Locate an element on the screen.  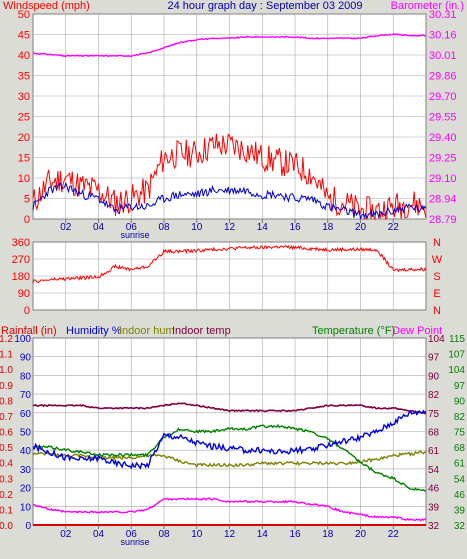
barometer-y-tick: 28.94 is located at coordinates (443, 200).